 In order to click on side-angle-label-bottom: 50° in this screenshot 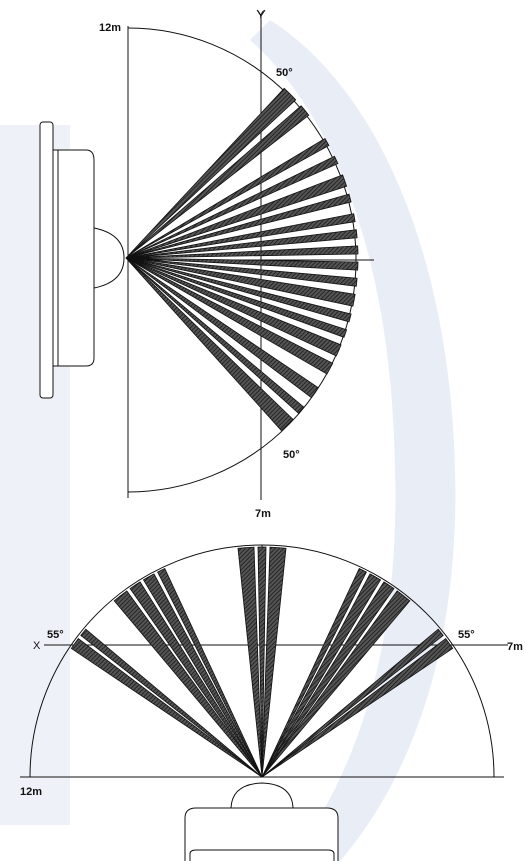, I will do `click(291, 455)`.